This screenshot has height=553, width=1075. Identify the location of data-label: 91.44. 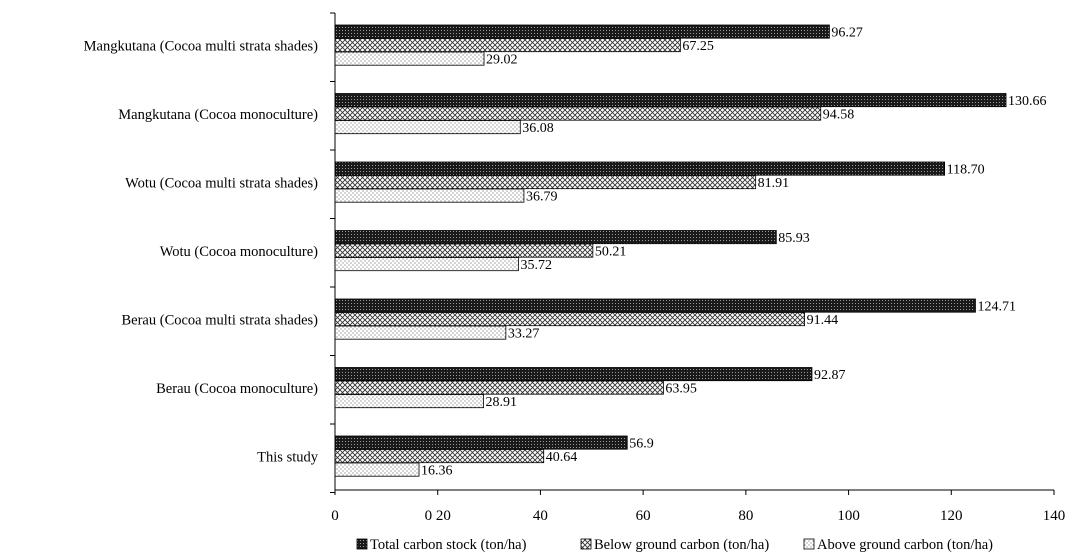
(823, 320).